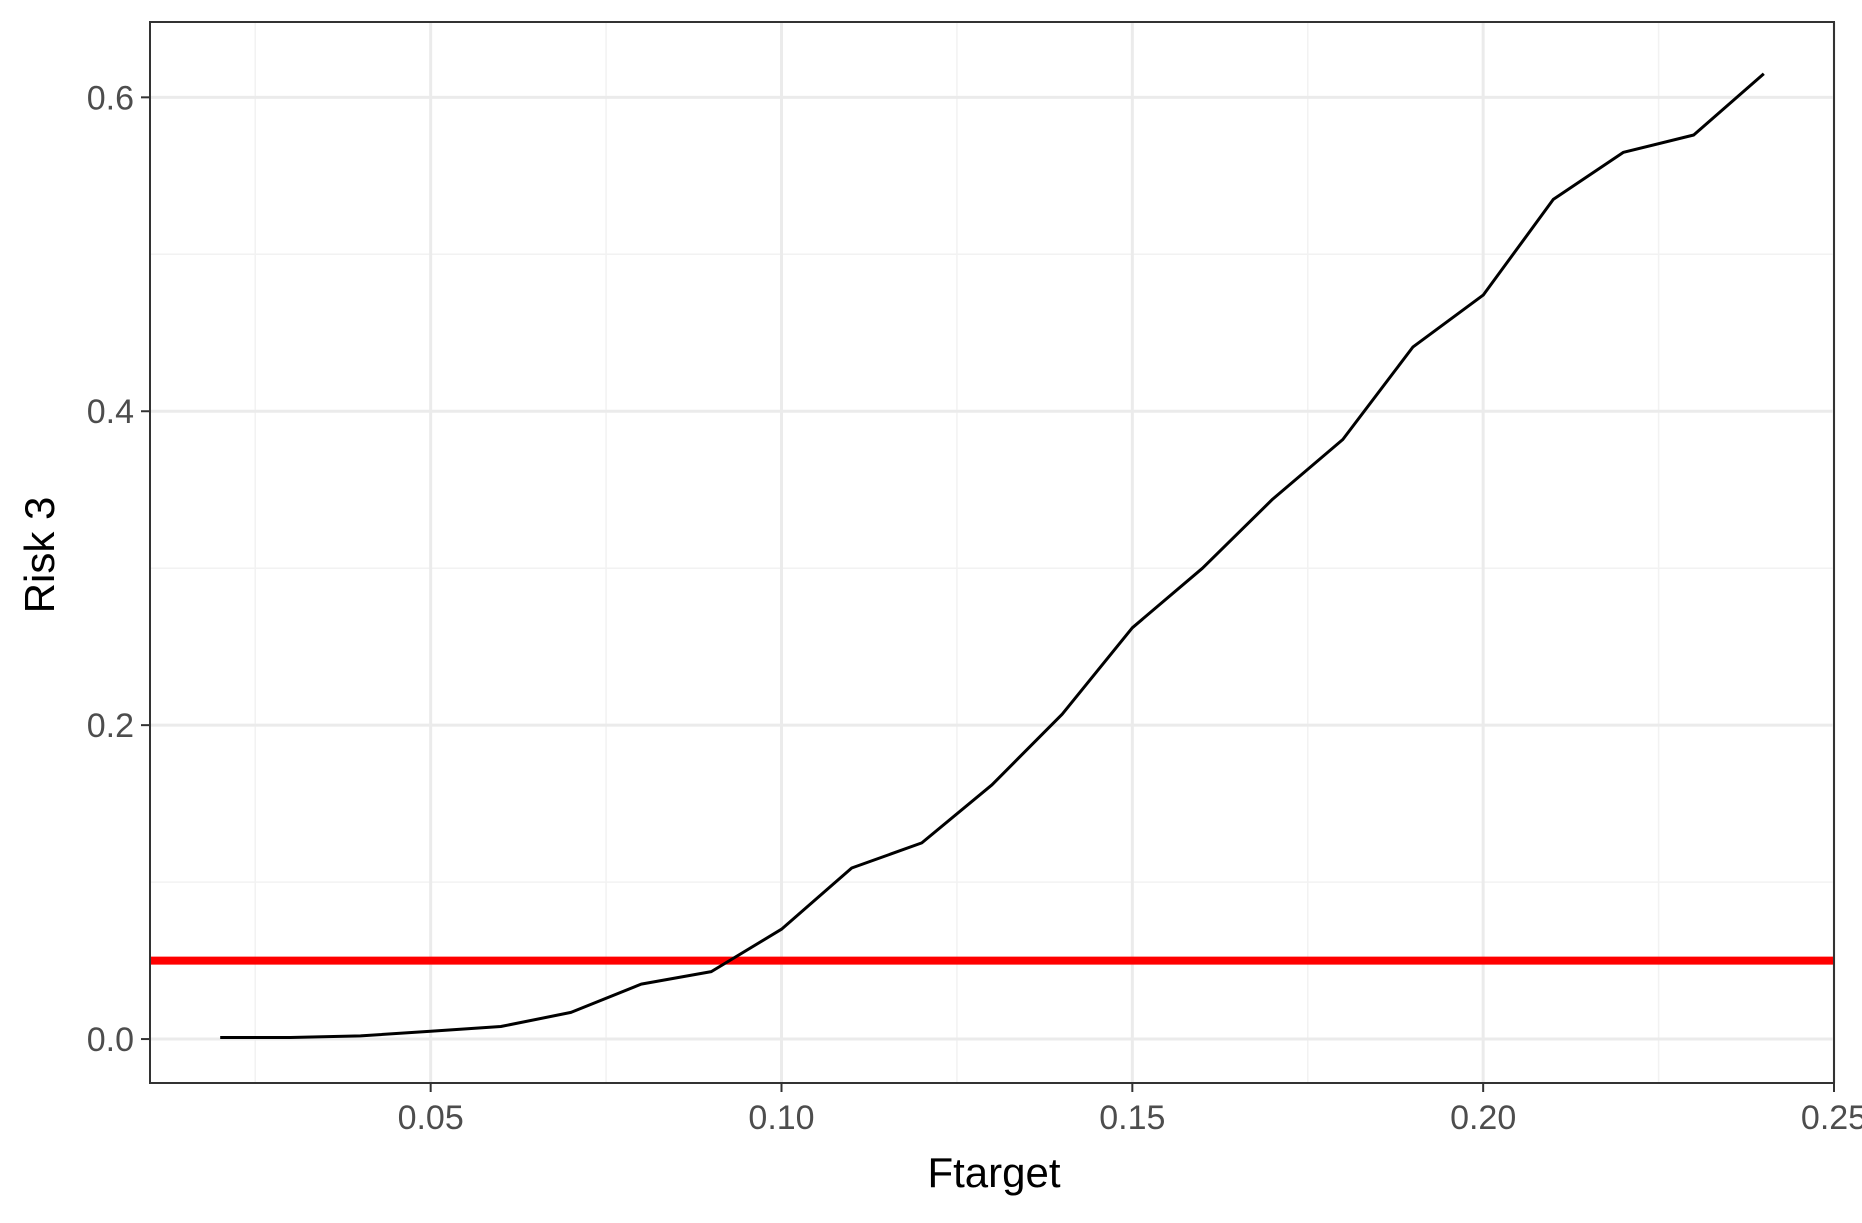 Image resolution: width=1862 pixels, height=1223 pixels. Describe the element at coordinates (1831, 1118) in the screenshot. I see `x-tick-label: 0.25` at that location.